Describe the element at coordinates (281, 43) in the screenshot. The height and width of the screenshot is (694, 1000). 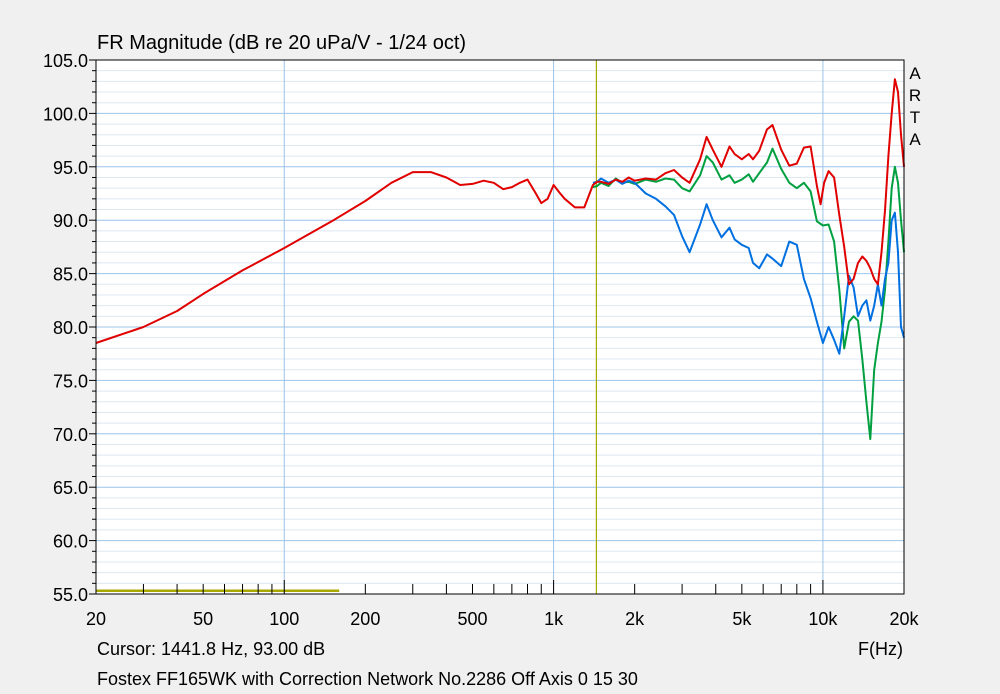
I see `chart-title: FR Magnitude (dB re 20 uPa/V - 1/24 oct)` at that location.